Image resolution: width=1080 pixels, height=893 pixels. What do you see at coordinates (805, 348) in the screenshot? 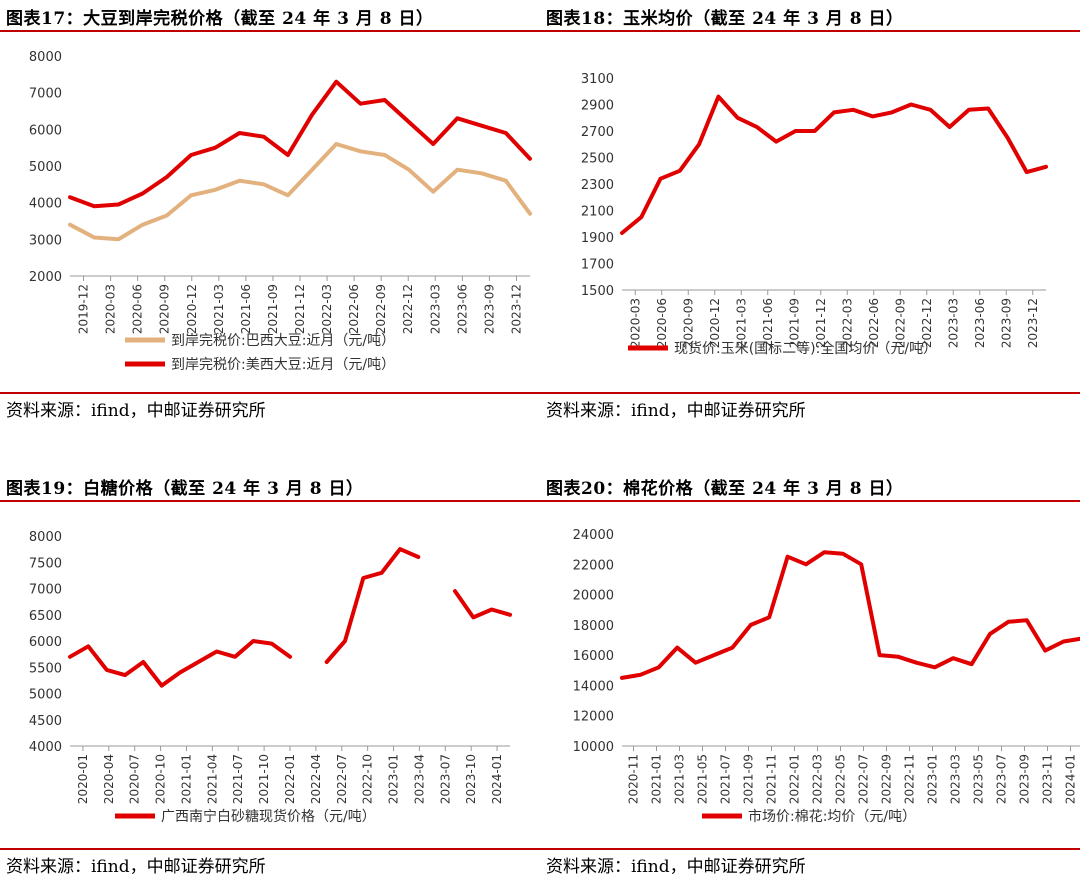
I see `legend-label: 现货价:玉米(国标二等):全国均价（元/吨）` at bounding box center [805, 348].